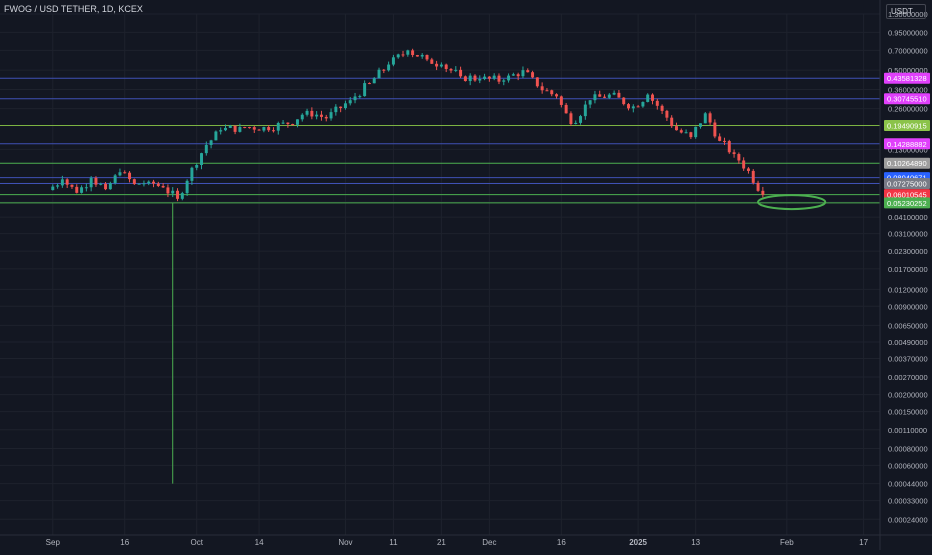 This screenshot has width=932, height=555. Describe the element at coordinates (908, 449) in the screenshot. I see `y-tick-label: 0.00080000` at that location.